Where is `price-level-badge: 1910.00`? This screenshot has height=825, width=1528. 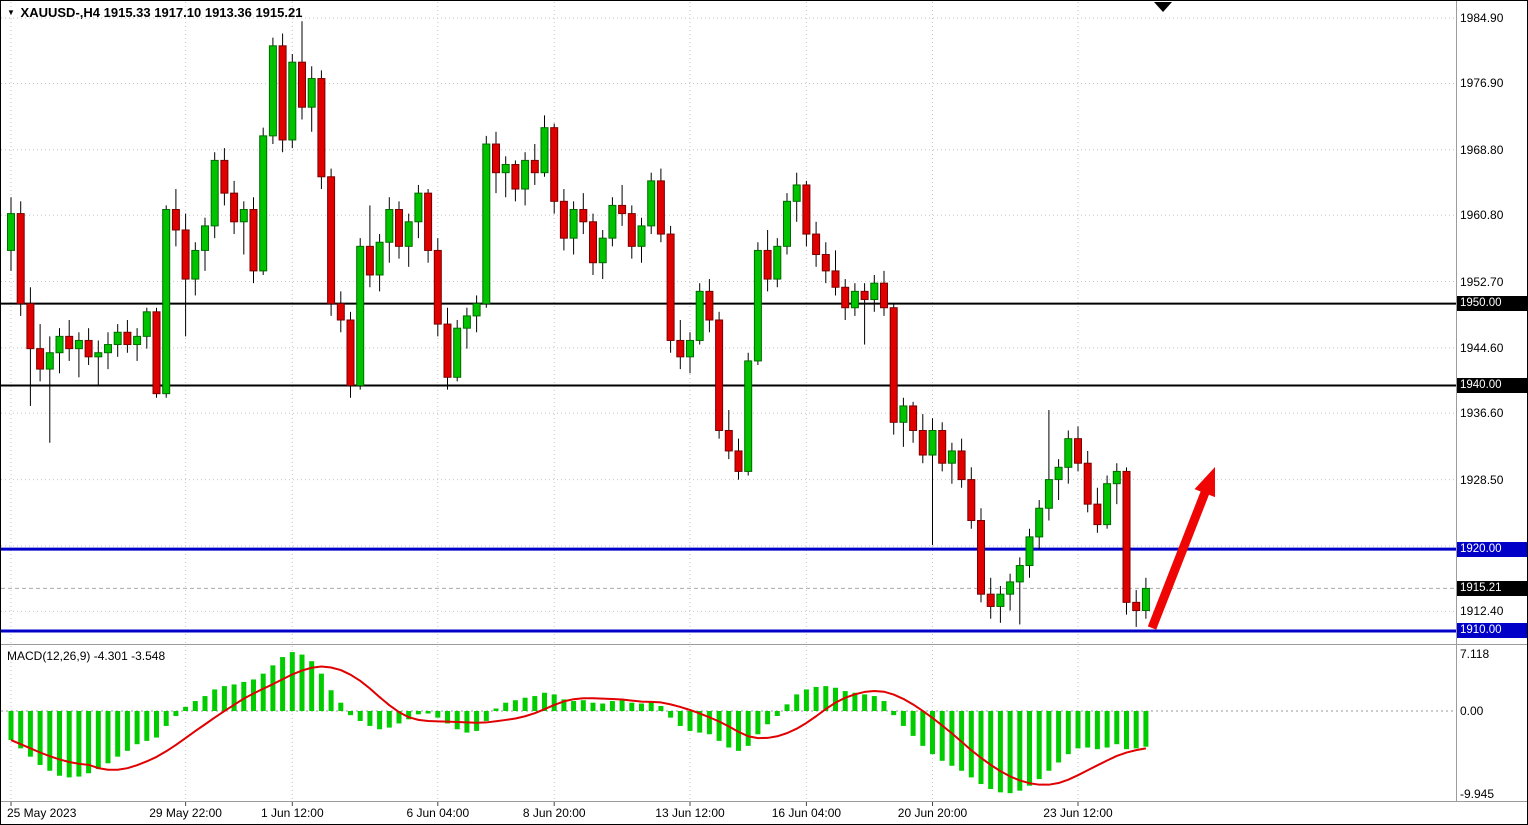
price-level-badge: 1910.00 is located at coordinates (1492, 631).